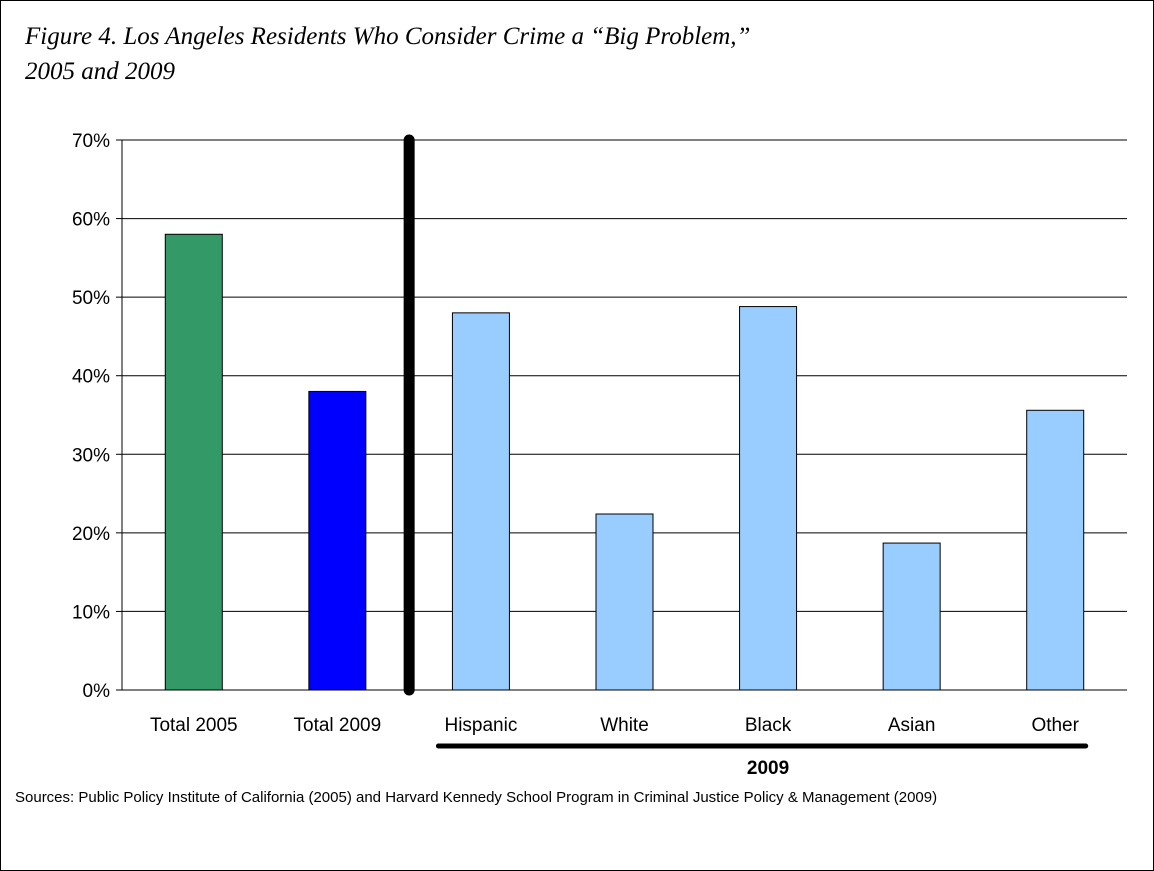 The width and height of the screenshot is (1154, 871). Describe the element at coordinates (768, 725) in the screenshot. I see `x-tick-label: Black` at that location.